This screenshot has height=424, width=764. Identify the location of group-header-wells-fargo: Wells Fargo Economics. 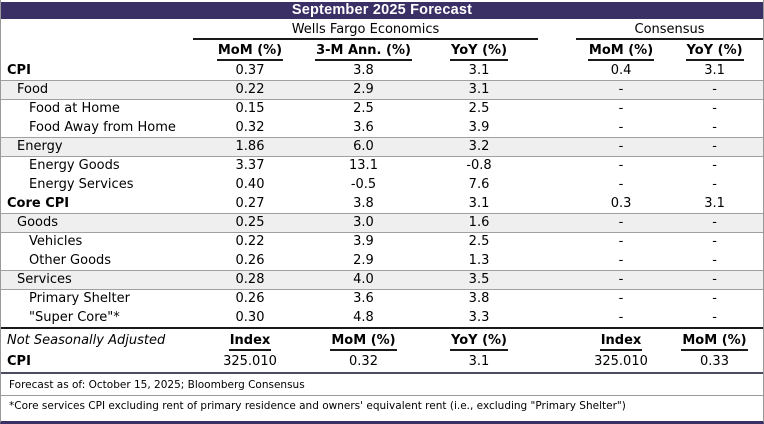
(366, 29).